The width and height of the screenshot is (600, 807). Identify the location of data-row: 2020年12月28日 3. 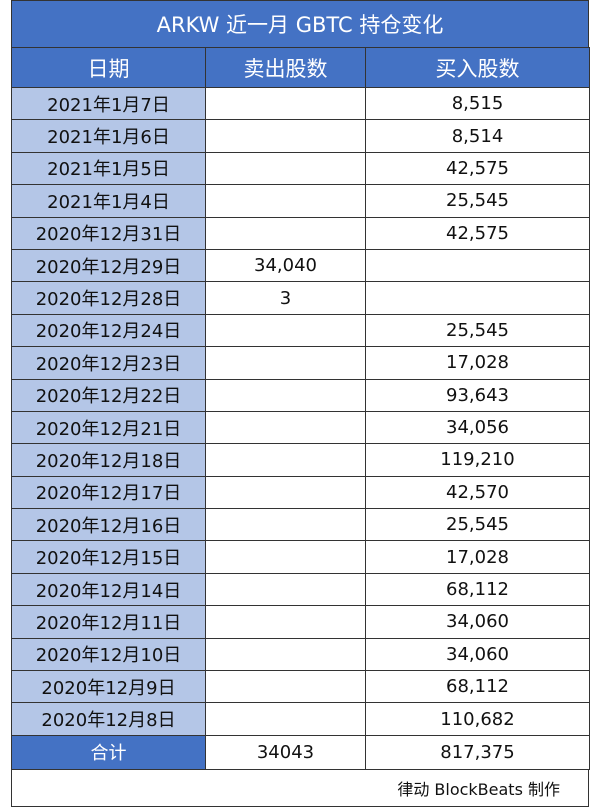
(300, 298).